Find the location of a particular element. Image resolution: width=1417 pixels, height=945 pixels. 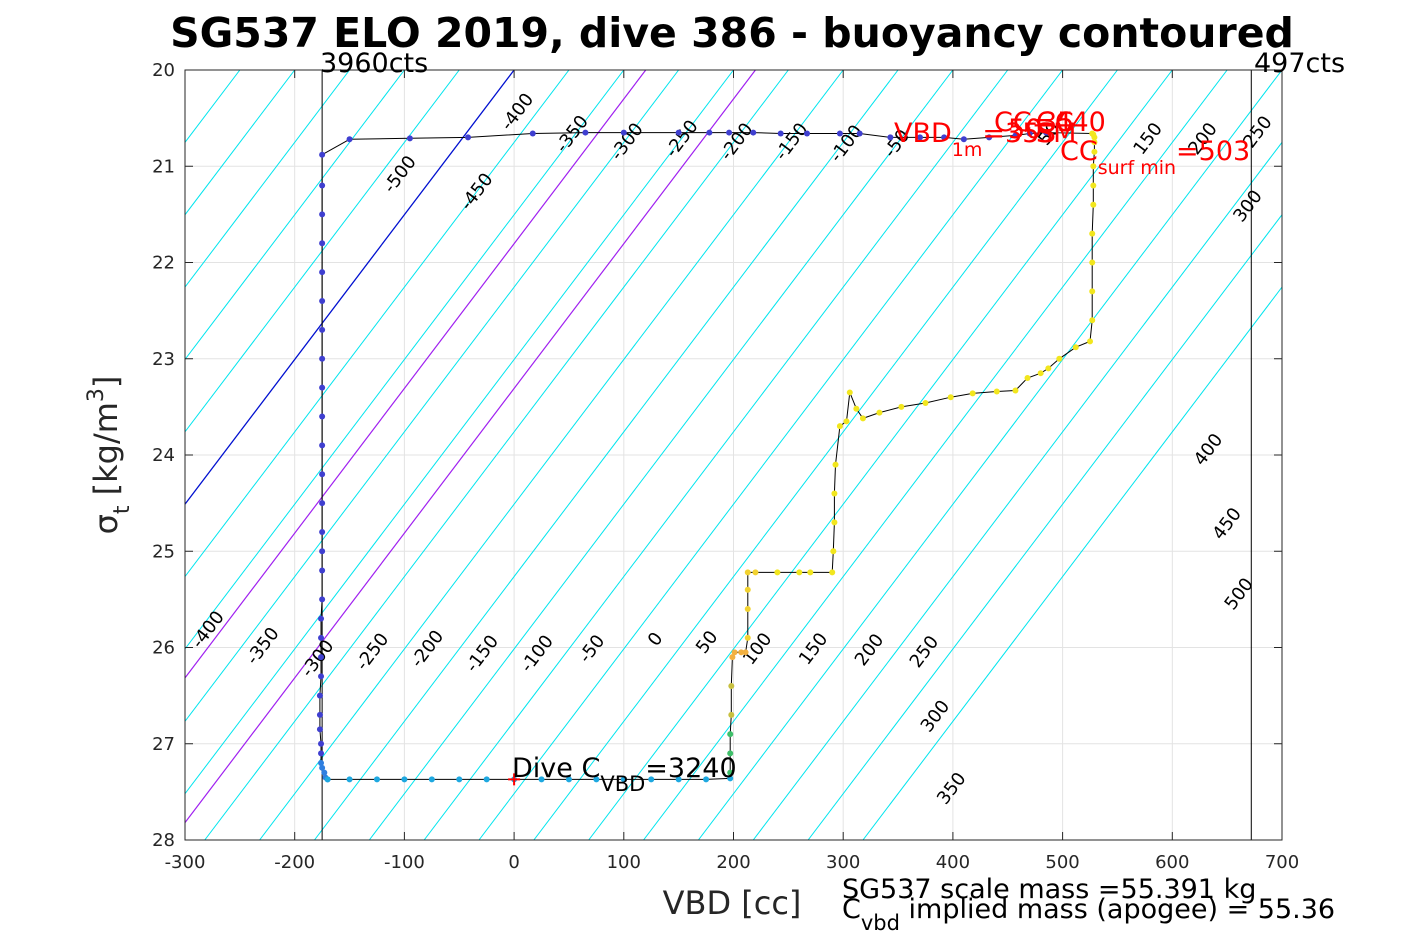

surface-trace is located at coordinates (698, 136).